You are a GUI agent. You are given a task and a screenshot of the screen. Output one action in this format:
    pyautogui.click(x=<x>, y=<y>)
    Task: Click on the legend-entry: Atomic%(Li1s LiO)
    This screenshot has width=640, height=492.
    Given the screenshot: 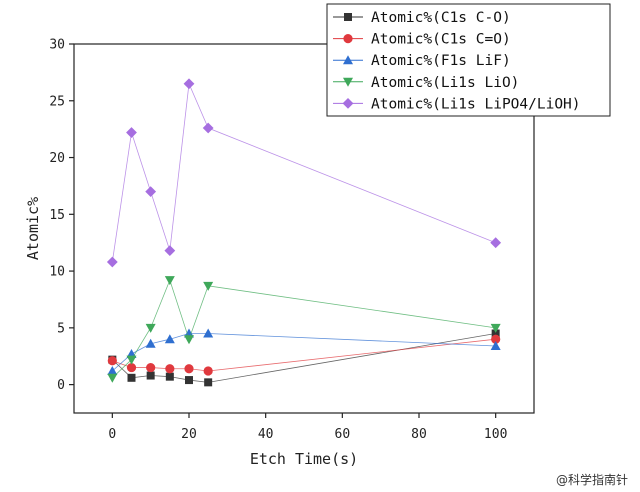 What is the action you would take?
    pyautogui.click(x=426, y=83)
    